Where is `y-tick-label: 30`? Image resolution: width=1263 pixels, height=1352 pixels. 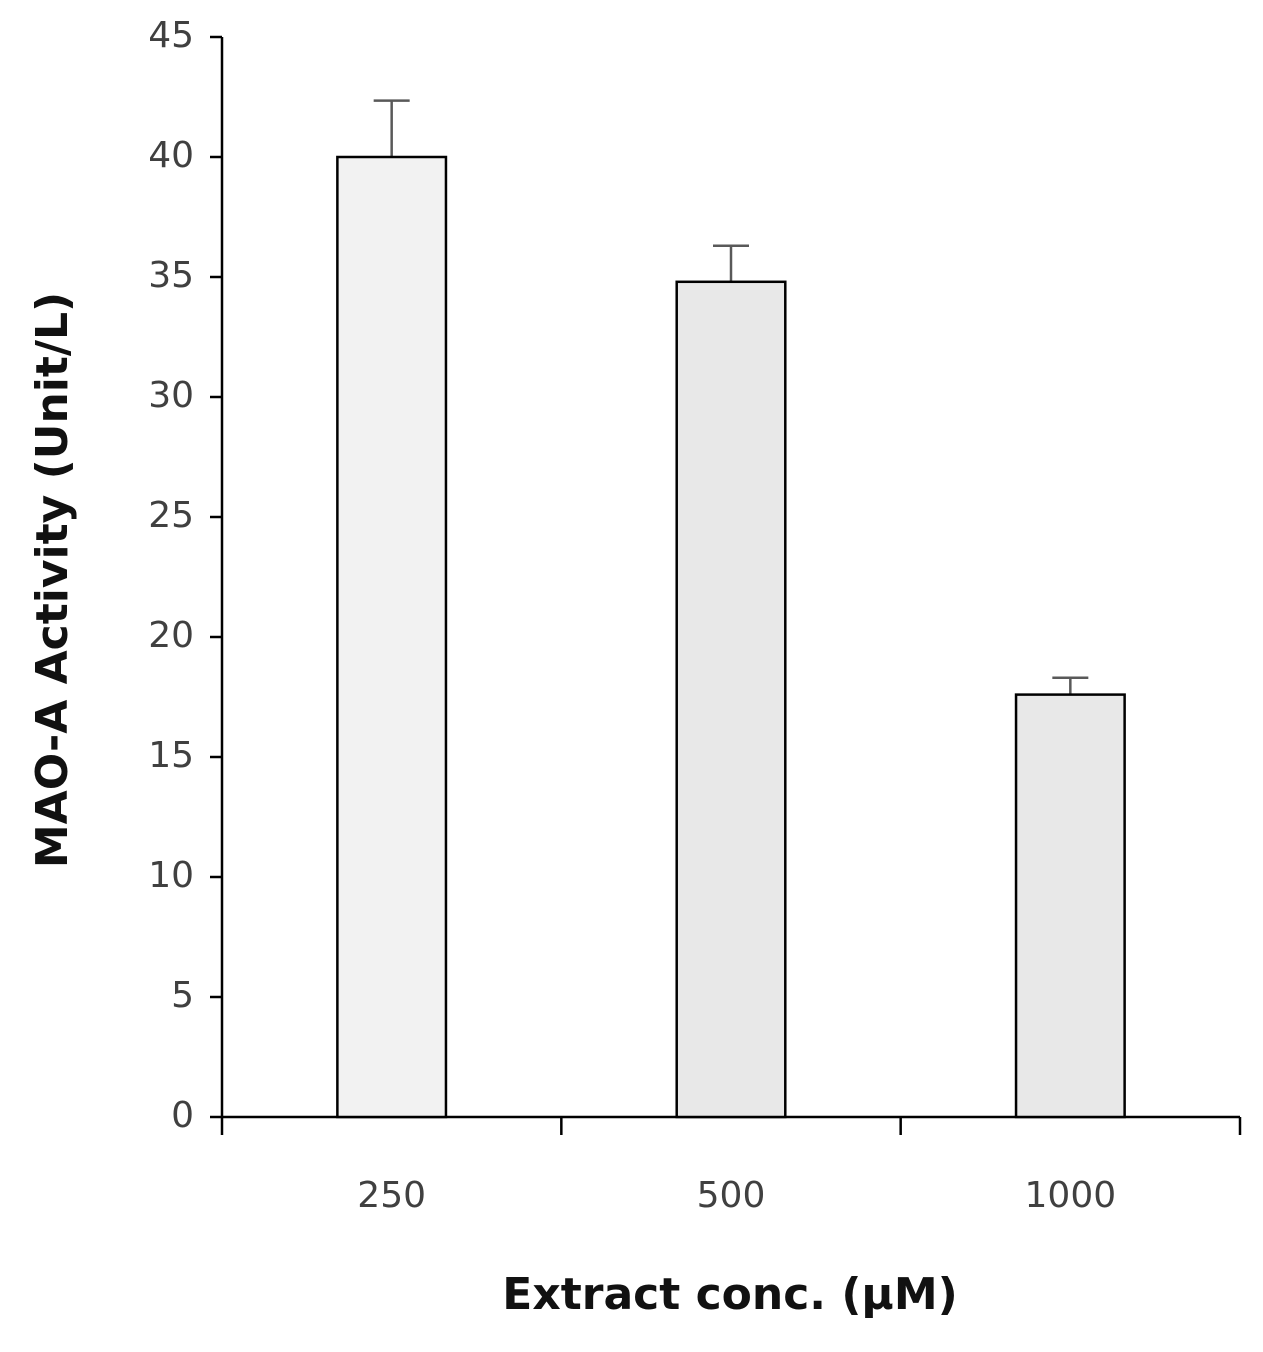
y-tick-label: 30 is located at coordinates (171, 395).